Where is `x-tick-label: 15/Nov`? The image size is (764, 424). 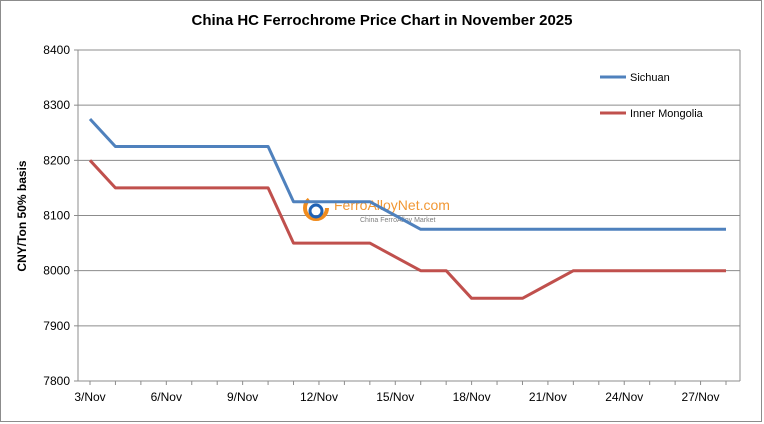 x-tick-label: 15/Nov is located at coordinates (395, 397).